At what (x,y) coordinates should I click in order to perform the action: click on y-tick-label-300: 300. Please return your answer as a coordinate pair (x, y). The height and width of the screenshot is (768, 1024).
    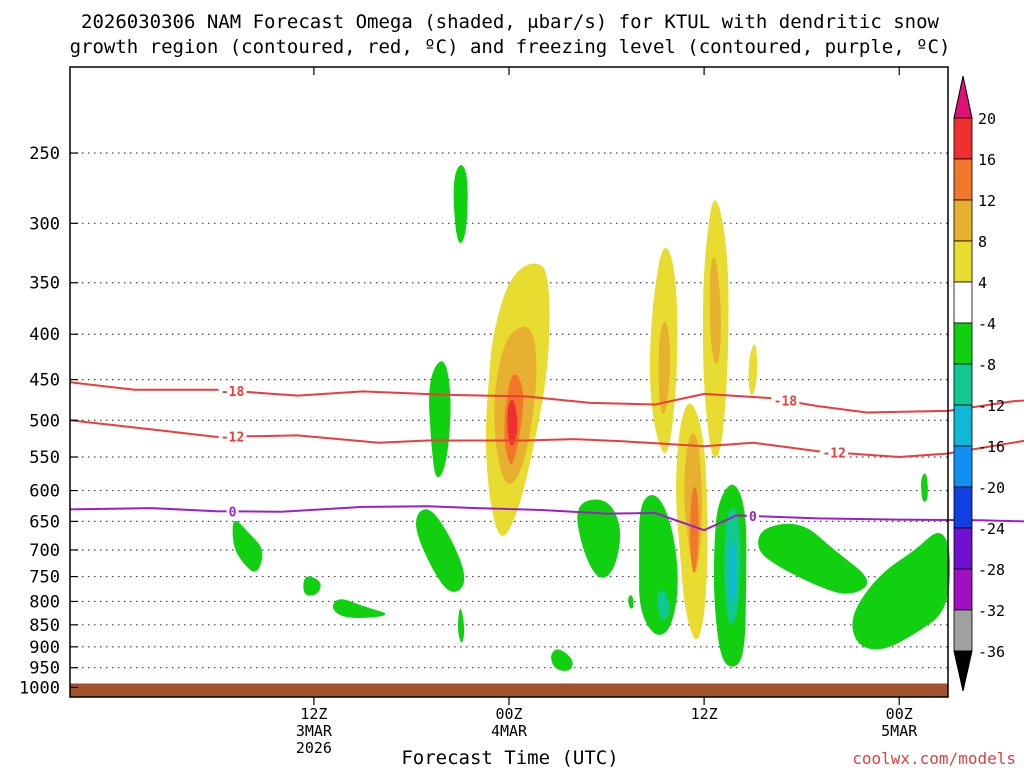
    Looking at the image, I should click on (44, 224).